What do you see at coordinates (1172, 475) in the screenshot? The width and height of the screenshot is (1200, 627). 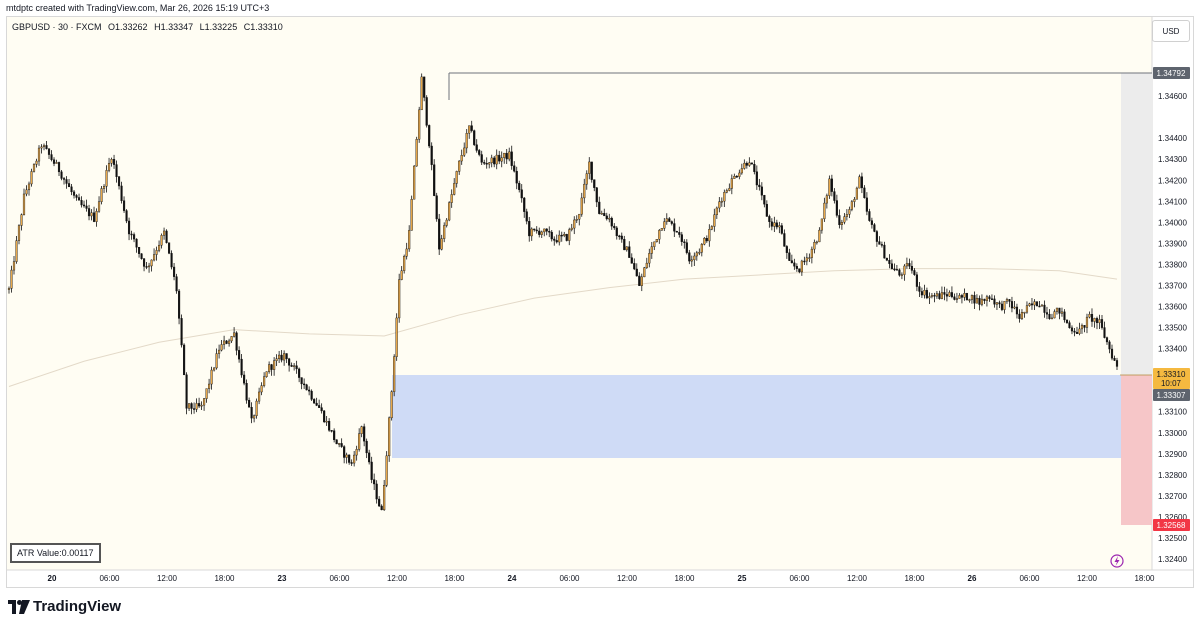 I see `y-tick-label: 1.32800` at bounding box center [1172, 475].